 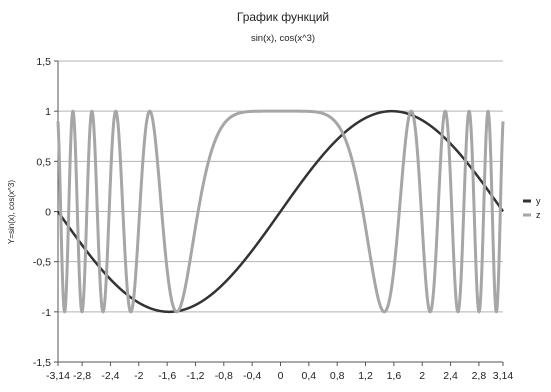 I want to click on x-tick-label: 1,2, so click(x=365, y=376).